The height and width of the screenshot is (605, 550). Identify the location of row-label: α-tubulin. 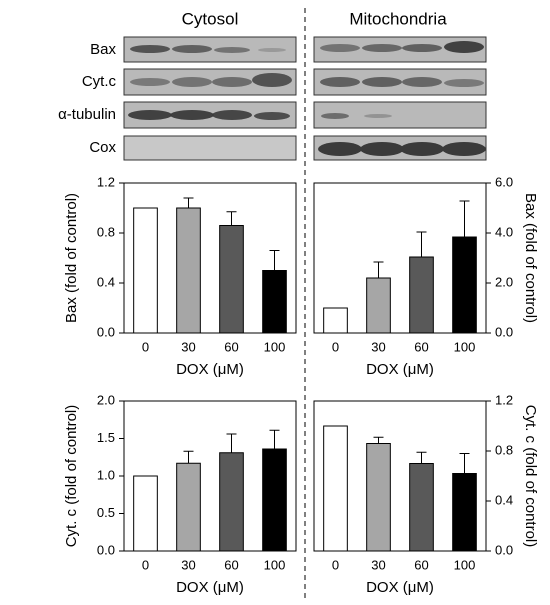
(87, 114).